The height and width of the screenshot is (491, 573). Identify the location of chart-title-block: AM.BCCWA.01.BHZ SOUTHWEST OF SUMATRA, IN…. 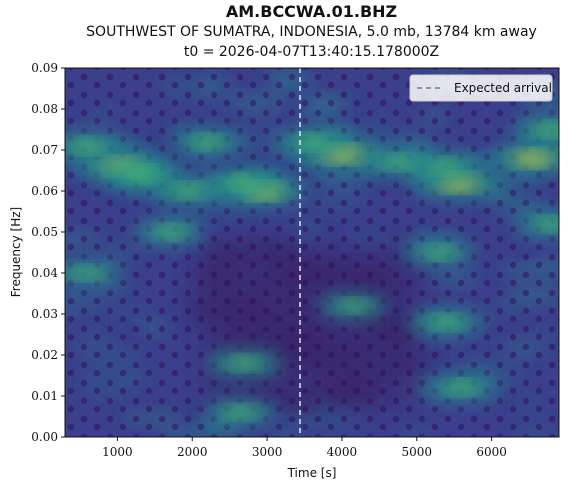
(286, 32).